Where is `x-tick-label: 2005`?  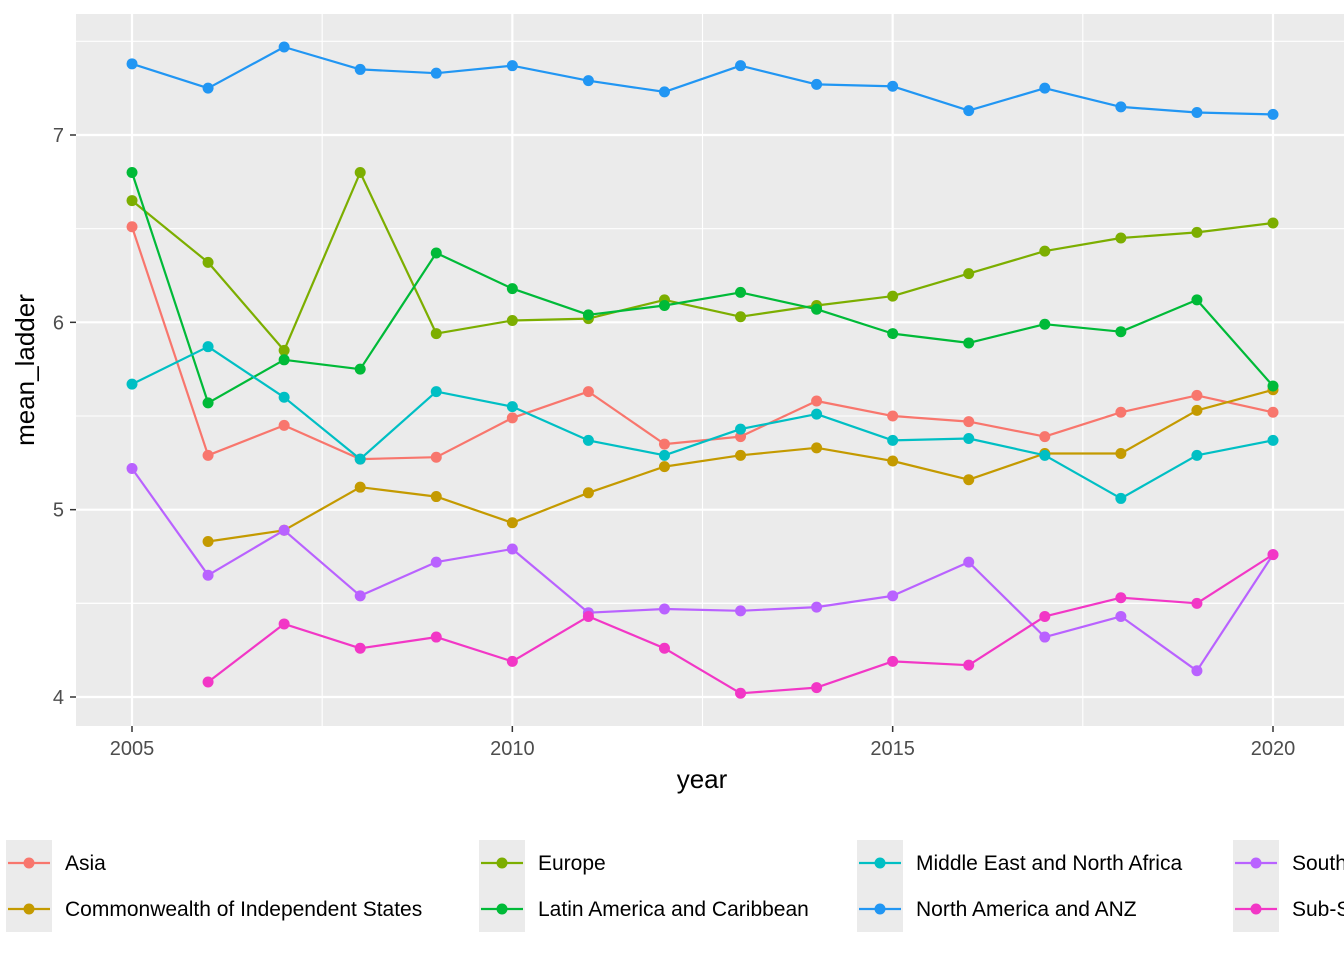 x-tick-label: 2005 is located at coordinates (132, 749).